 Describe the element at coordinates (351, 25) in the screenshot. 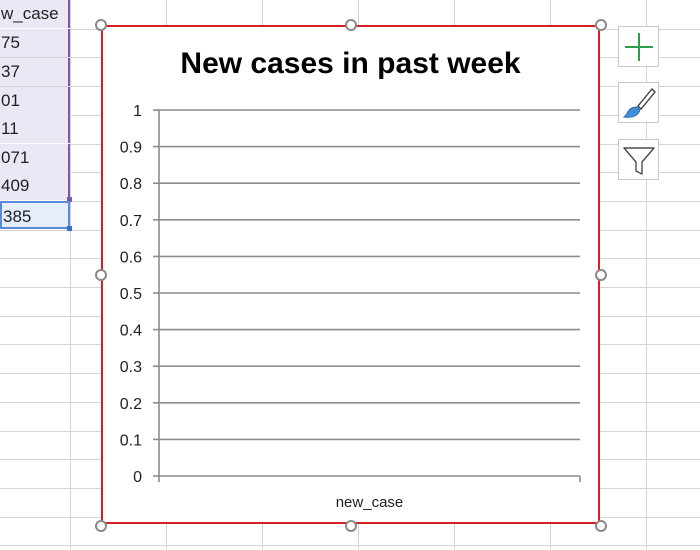

I see `sizing-handle-top` at that location.